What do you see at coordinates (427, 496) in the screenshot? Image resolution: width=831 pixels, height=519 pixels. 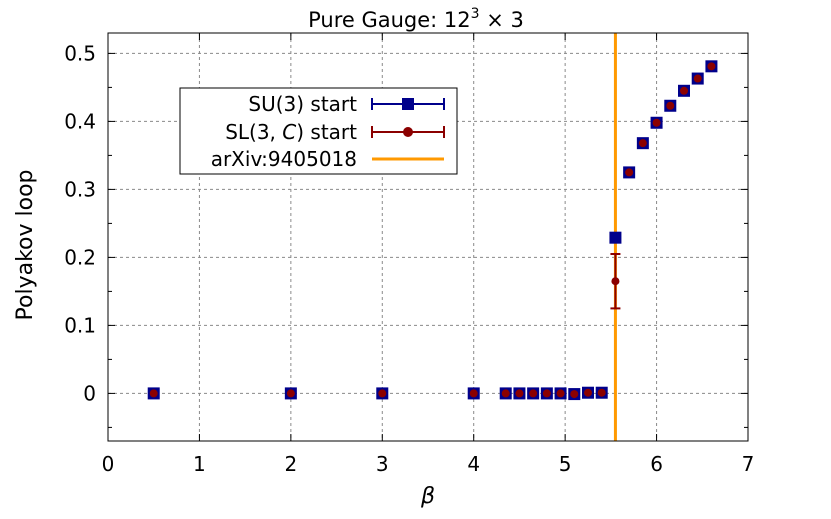 I see `x-axis-label: β` at bounding box center [427, 496].